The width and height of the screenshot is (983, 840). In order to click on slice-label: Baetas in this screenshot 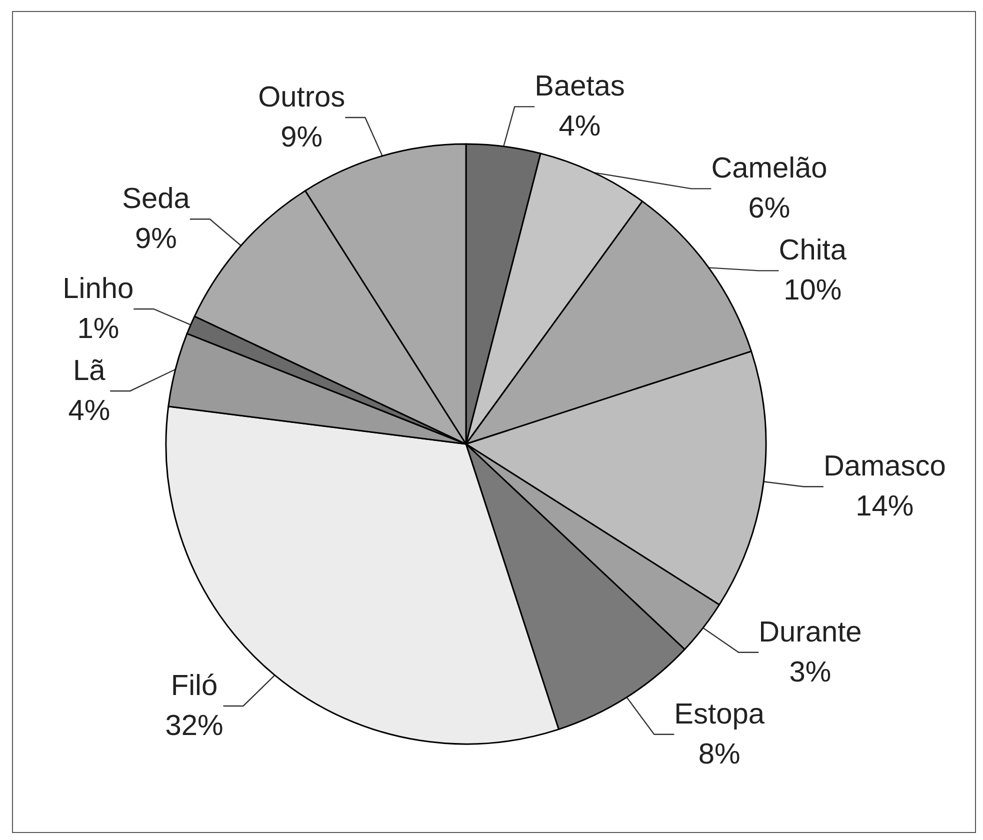, I will do `click(579, 86)`.